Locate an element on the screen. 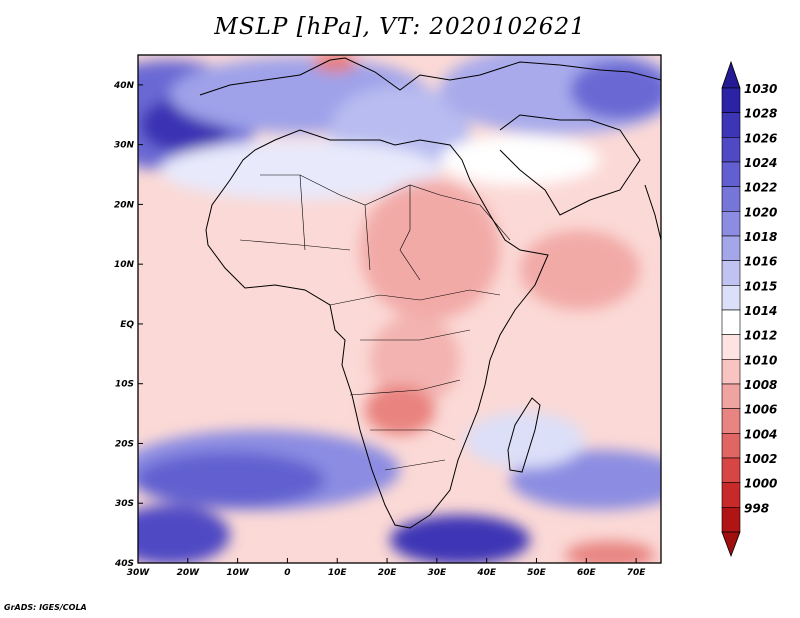 This screenshot has width=800, height=618. colorbar-top-arrow is located at coordinates (731, 74).